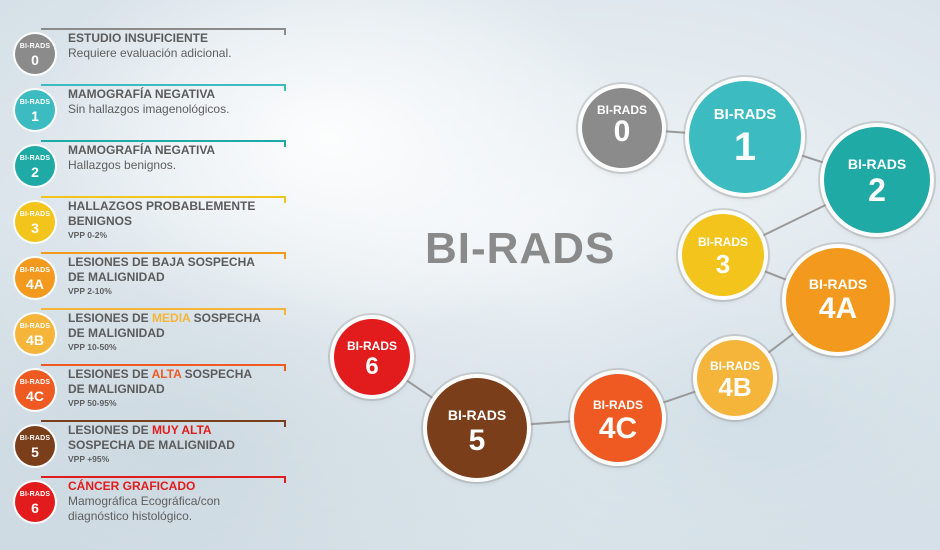 The width and height of the screenshot is (940, 550). I want to click on legend-description-line2: diagnóstico histológico., so click(130, 516).